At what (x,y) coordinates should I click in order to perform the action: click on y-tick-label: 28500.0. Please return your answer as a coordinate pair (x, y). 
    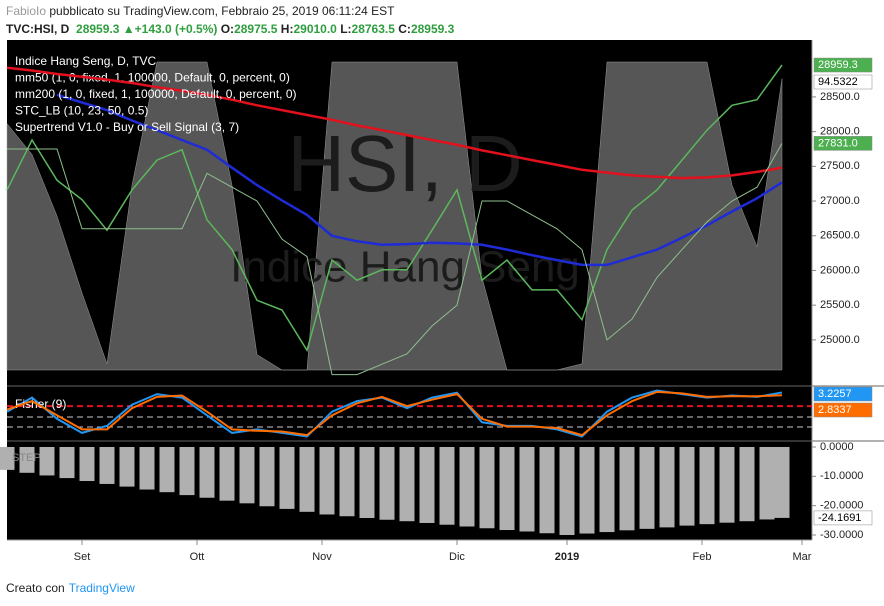
    Looking at the image, I should click on (840, 97).